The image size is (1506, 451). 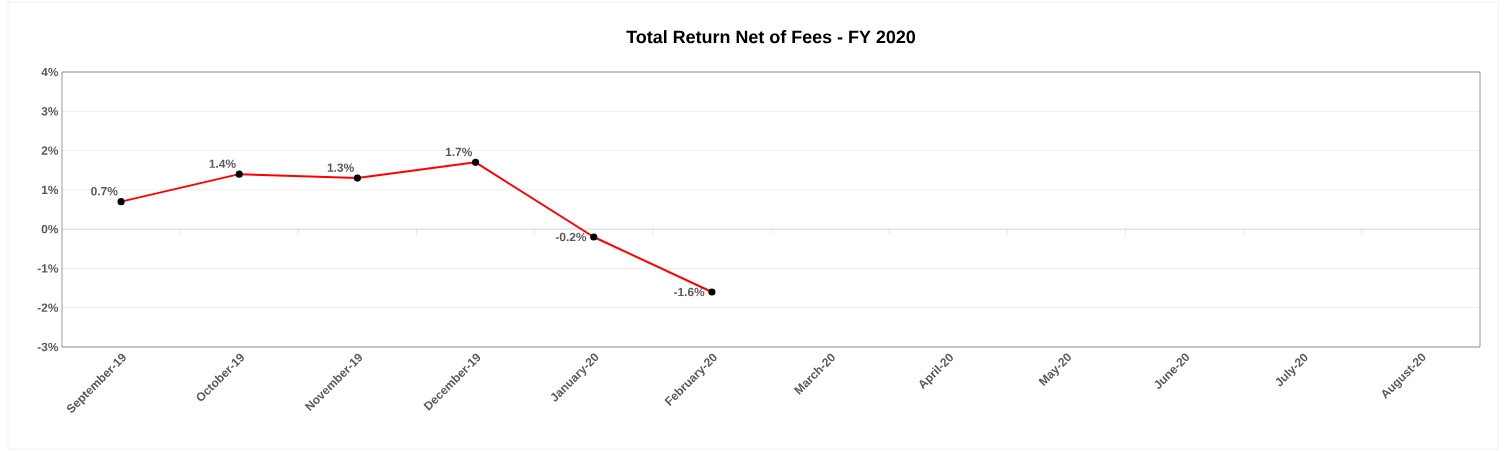 What do you see at coordinates (48, 307) in the screenshot?
I see `y-tick-label: -2%` at bounding box center [48, 307].